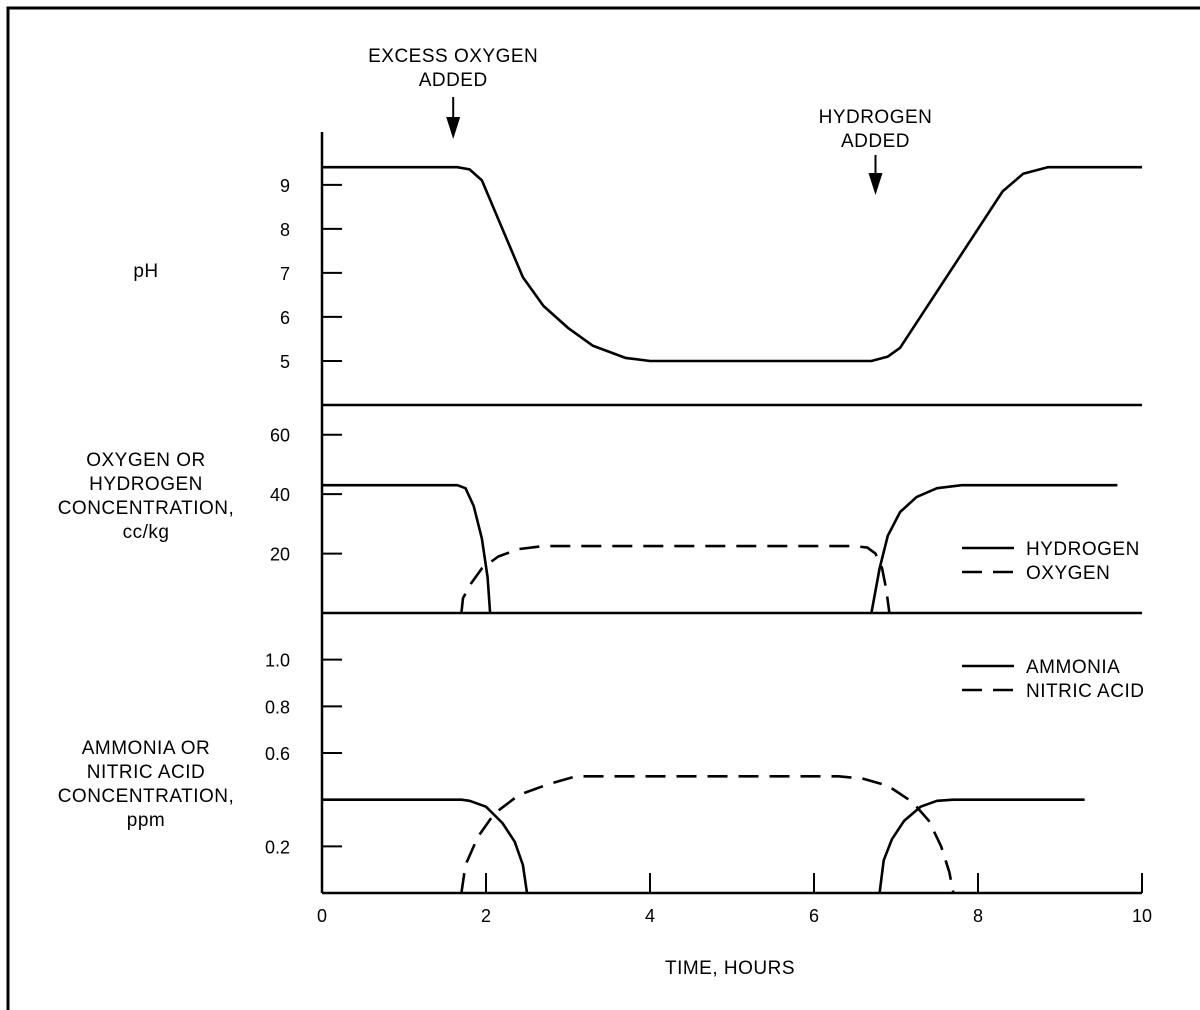 This screenshot has width=1200, height=1010. I want to click on x-tick-label: 6, so click(814, 916).